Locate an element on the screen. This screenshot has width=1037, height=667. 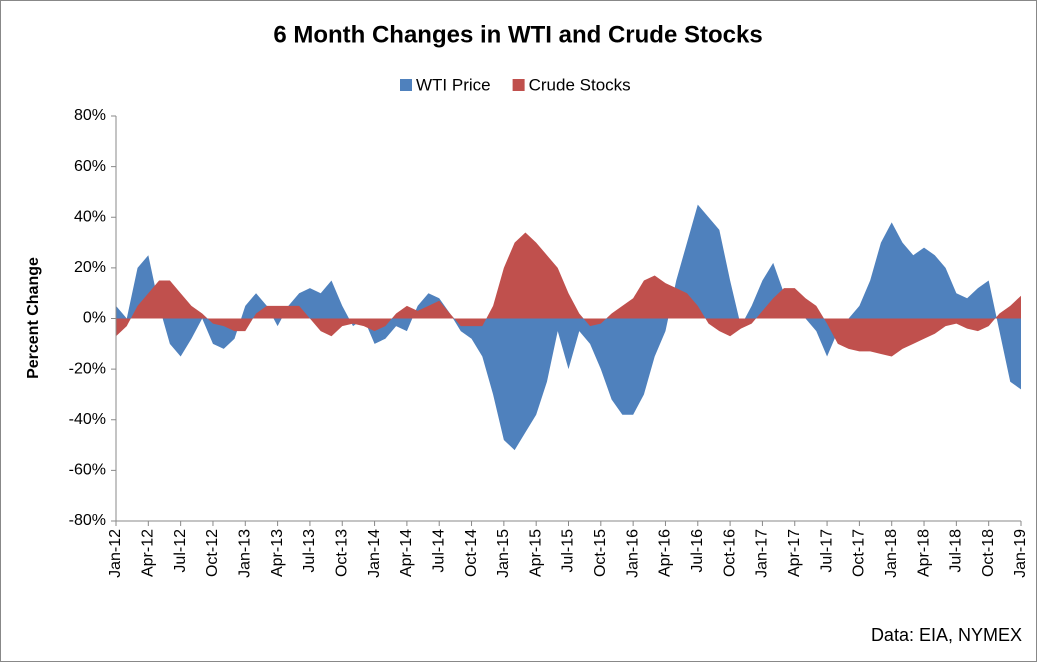
x-tick-label: Jul-15 is located at coordinates (568, 551).